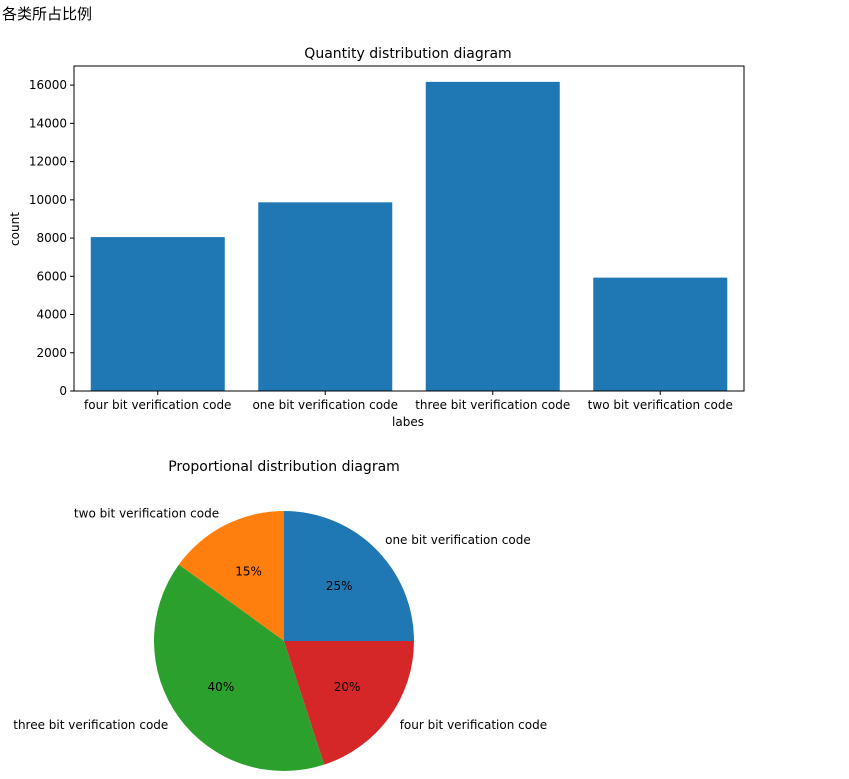 This screenshot has width=849, height=779. I want to click on y-tick-label: 8000, so click(51, 238).